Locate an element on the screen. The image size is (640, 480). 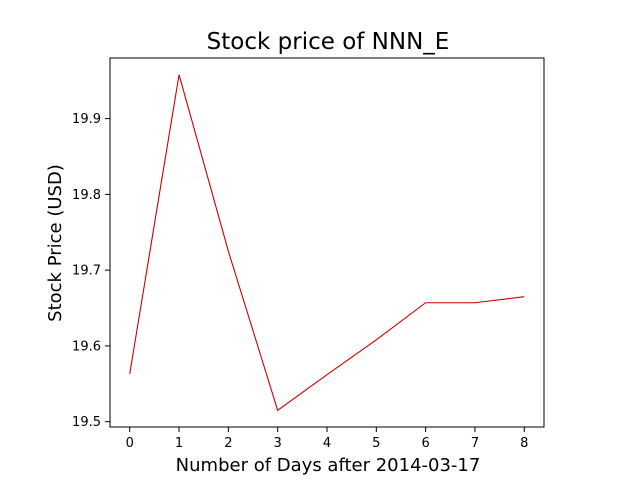
y-axis-label: Stock Price (USD) is located at coordinates (55, 243).